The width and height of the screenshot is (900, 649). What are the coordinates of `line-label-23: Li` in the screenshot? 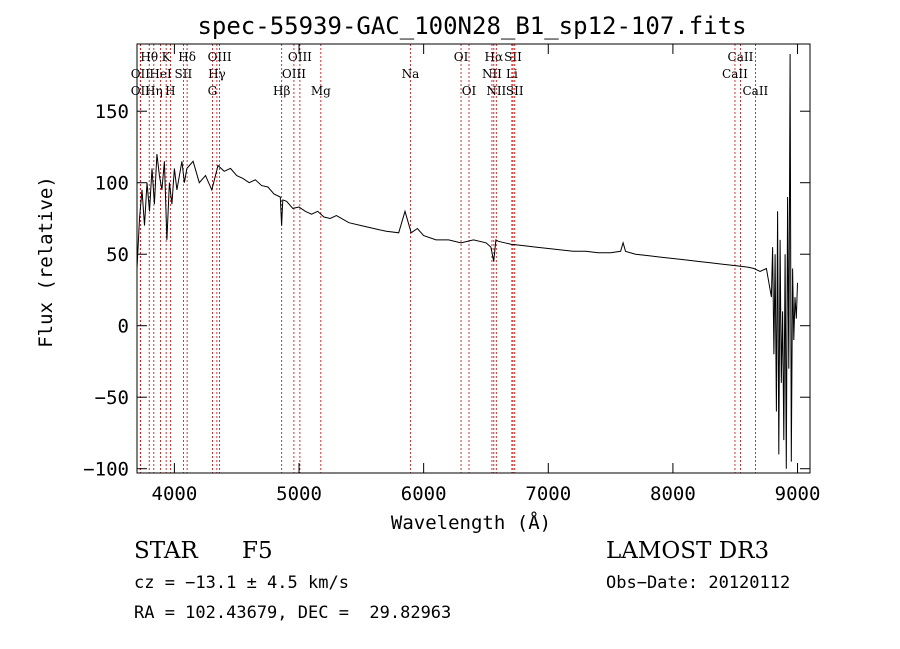 It's located at (512, 74).